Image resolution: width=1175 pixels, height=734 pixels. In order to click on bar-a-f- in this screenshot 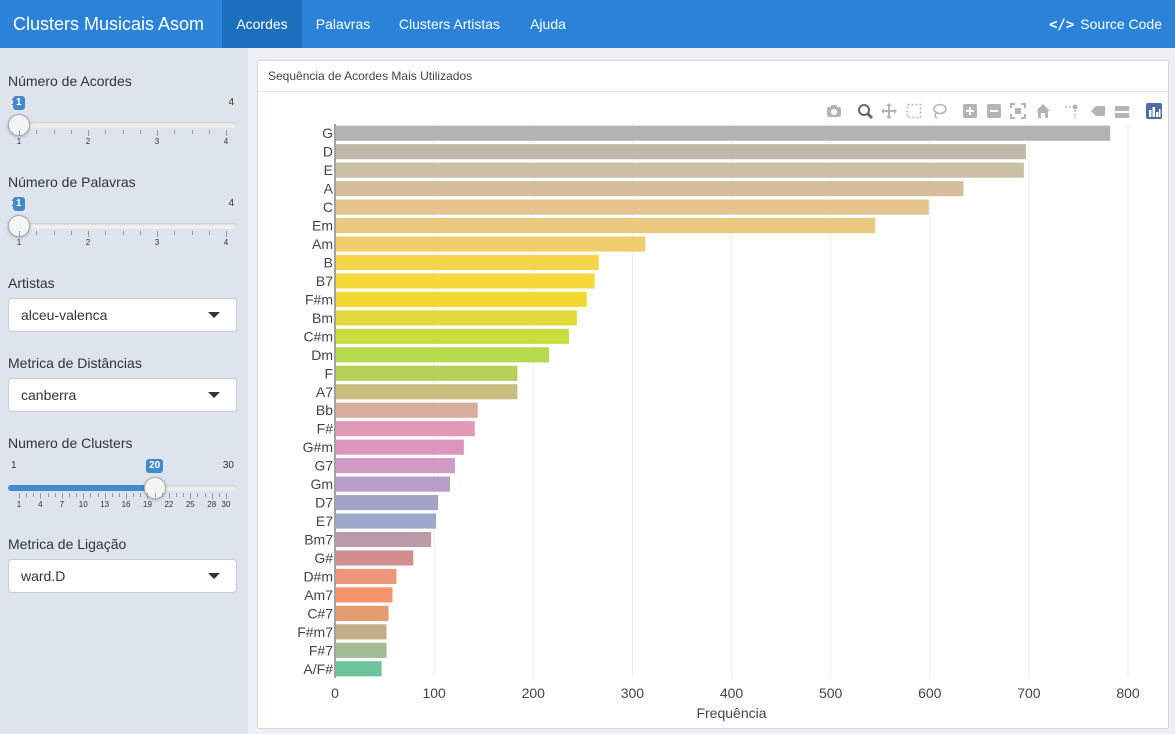, I will do `click(359, 669)`.